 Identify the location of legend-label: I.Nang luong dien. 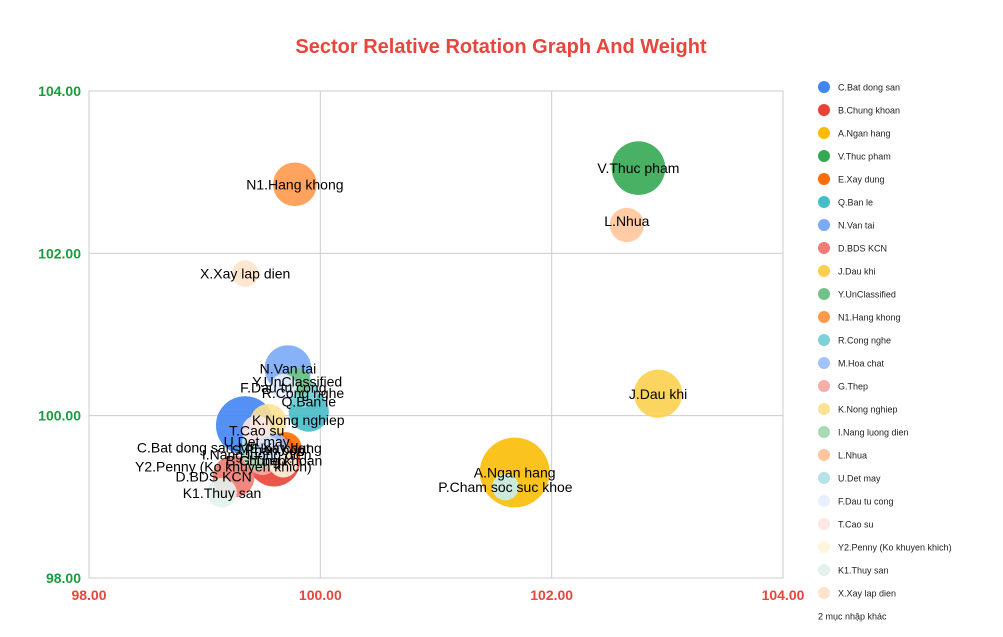
(873, 433).